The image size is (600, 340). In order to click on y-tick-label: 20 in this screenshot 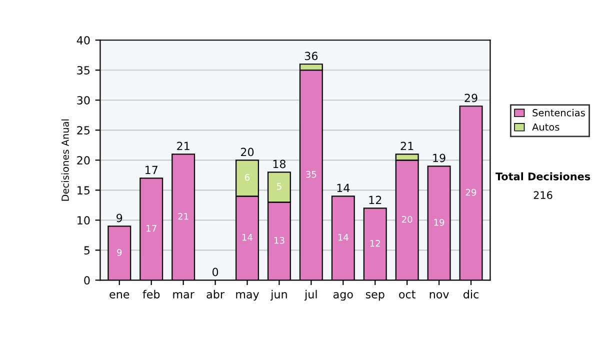, I will do `click(83, 160)`.